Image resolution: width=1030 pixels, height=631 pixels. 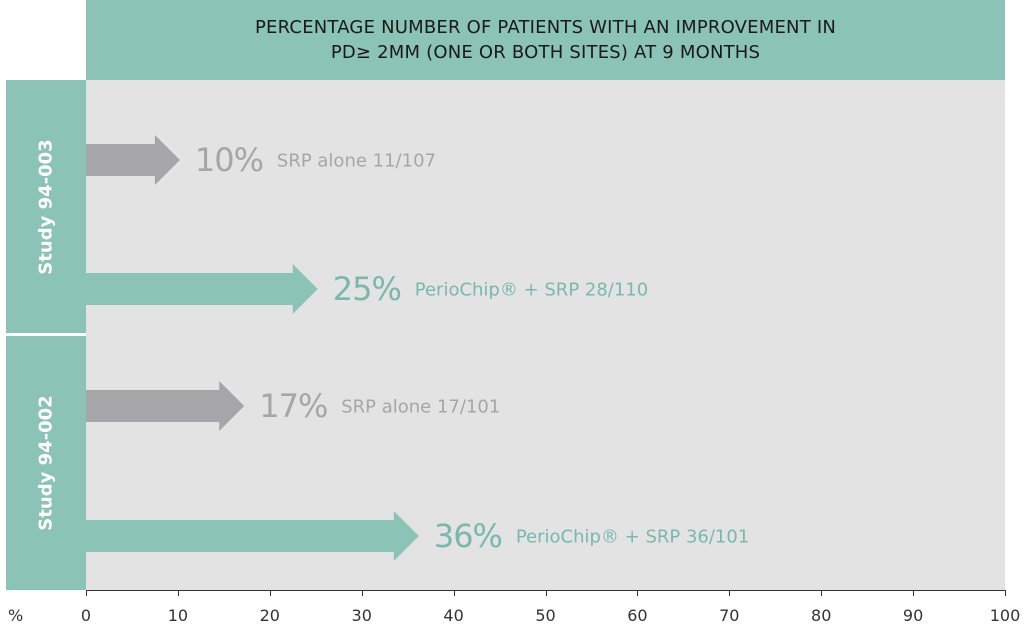 I want to click on x-tick-label-30: 30, so click(x=361, y=615).